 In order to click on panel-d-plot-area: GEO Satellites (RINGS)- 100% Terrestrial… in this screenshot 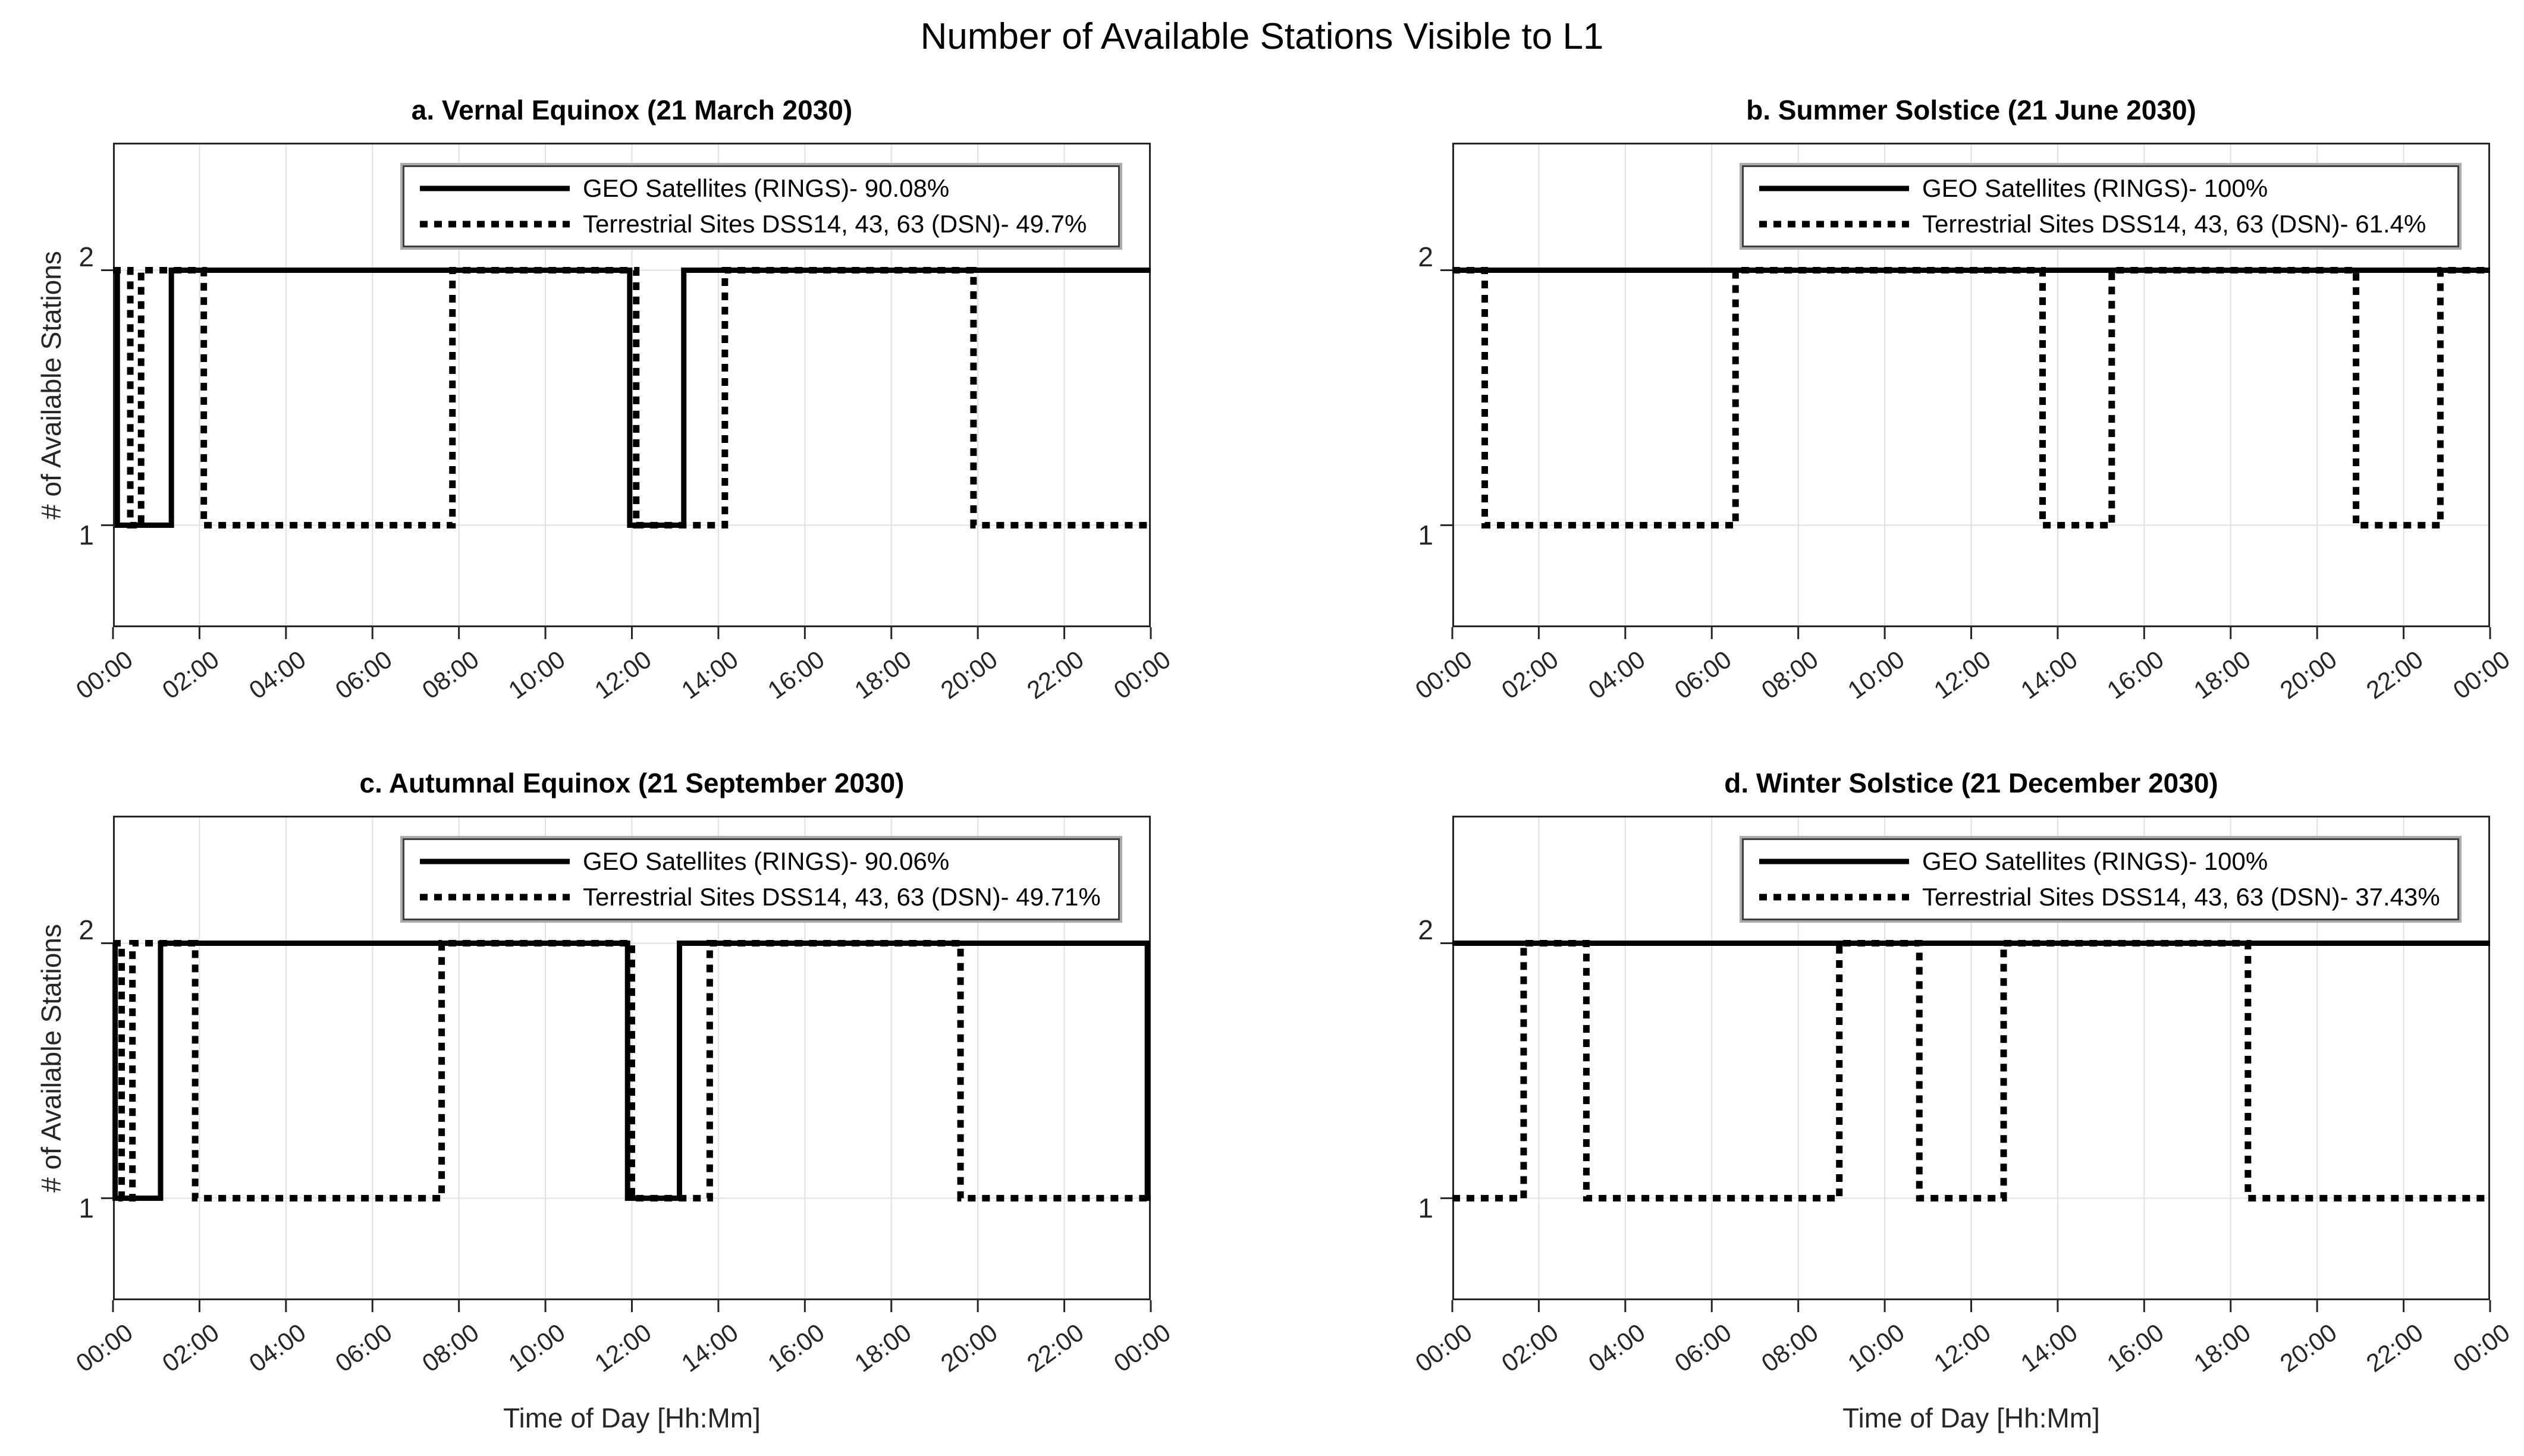, I will do `click(1966, 1064)`.